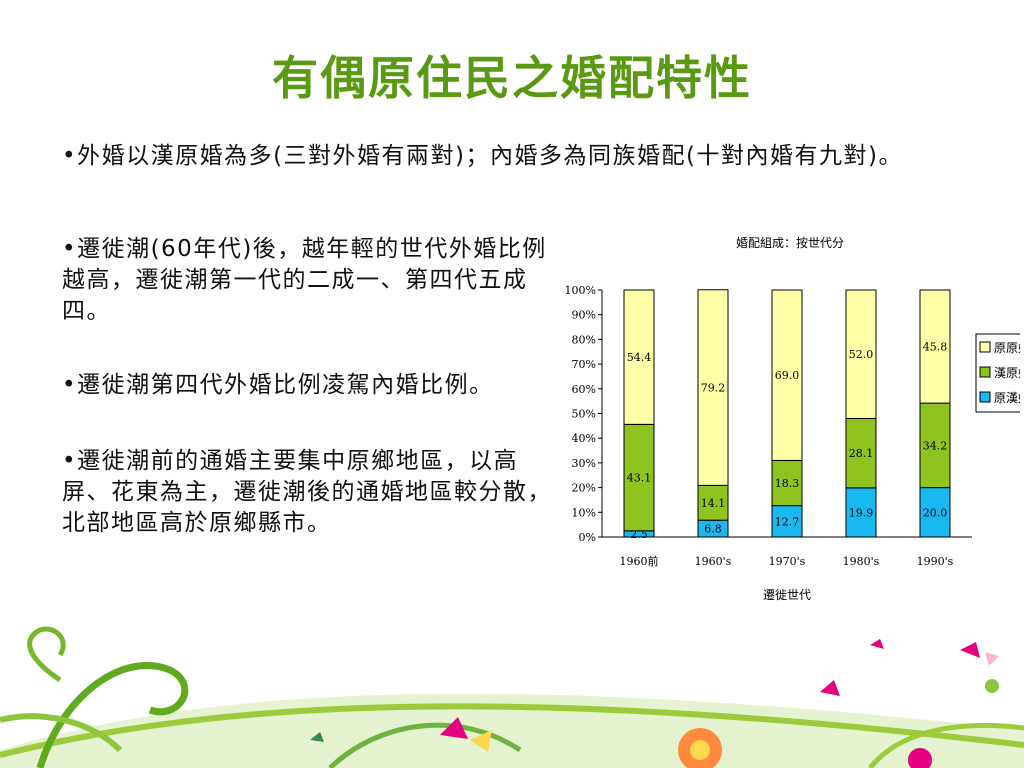 The height and width of the screenshot is (768, 1024). I want to click on x-axis-title: 遷徙世代, so click(787, 595).